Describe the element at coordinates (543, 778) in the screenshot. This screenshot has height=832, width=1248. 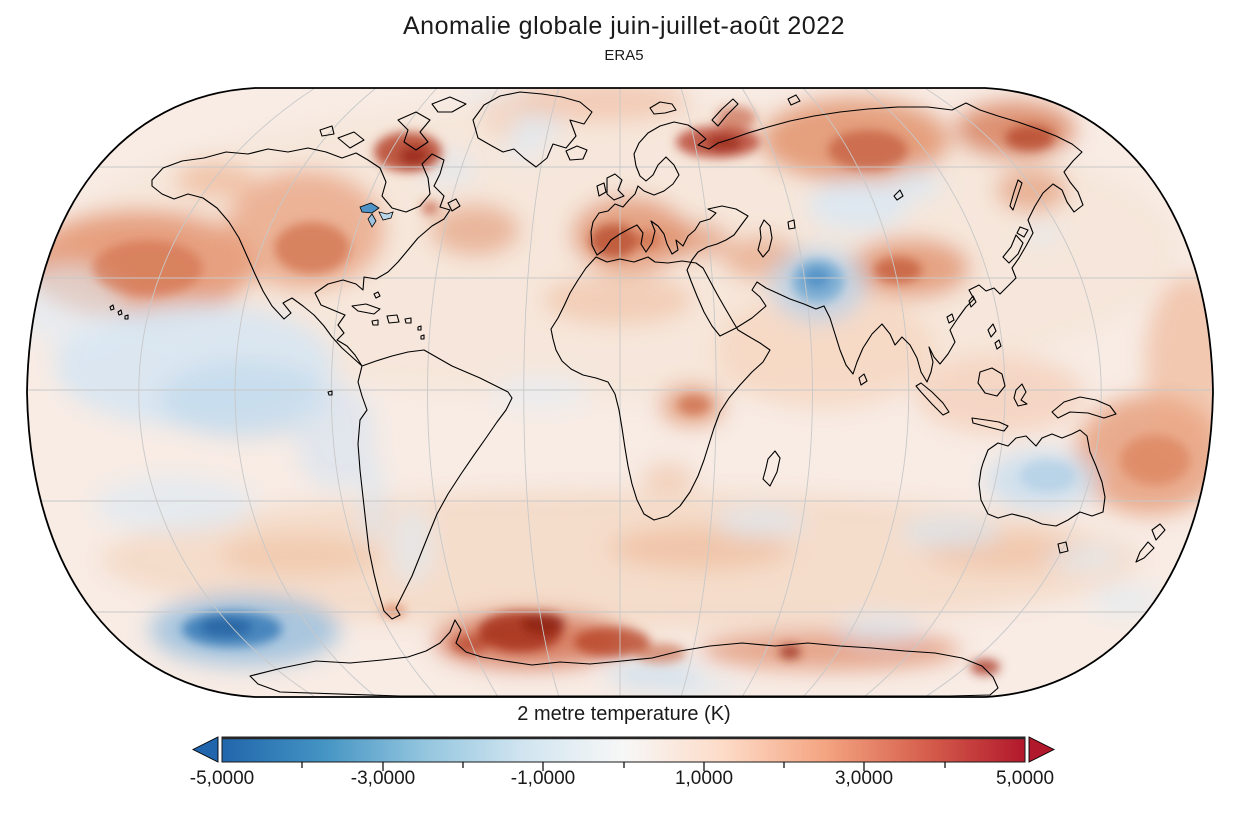
I see `colorbar-tick-label: -1,0000` at that location.